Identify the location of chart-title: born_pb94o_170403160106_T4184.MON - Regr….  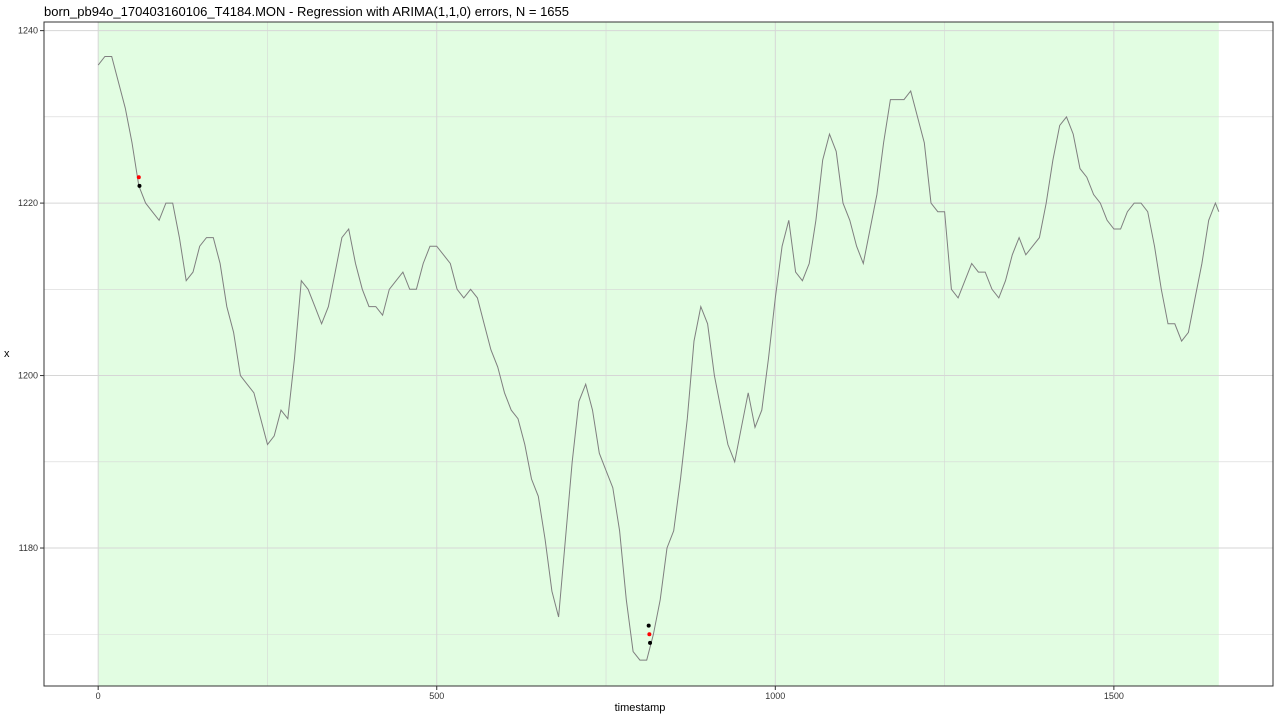
(307, 11).